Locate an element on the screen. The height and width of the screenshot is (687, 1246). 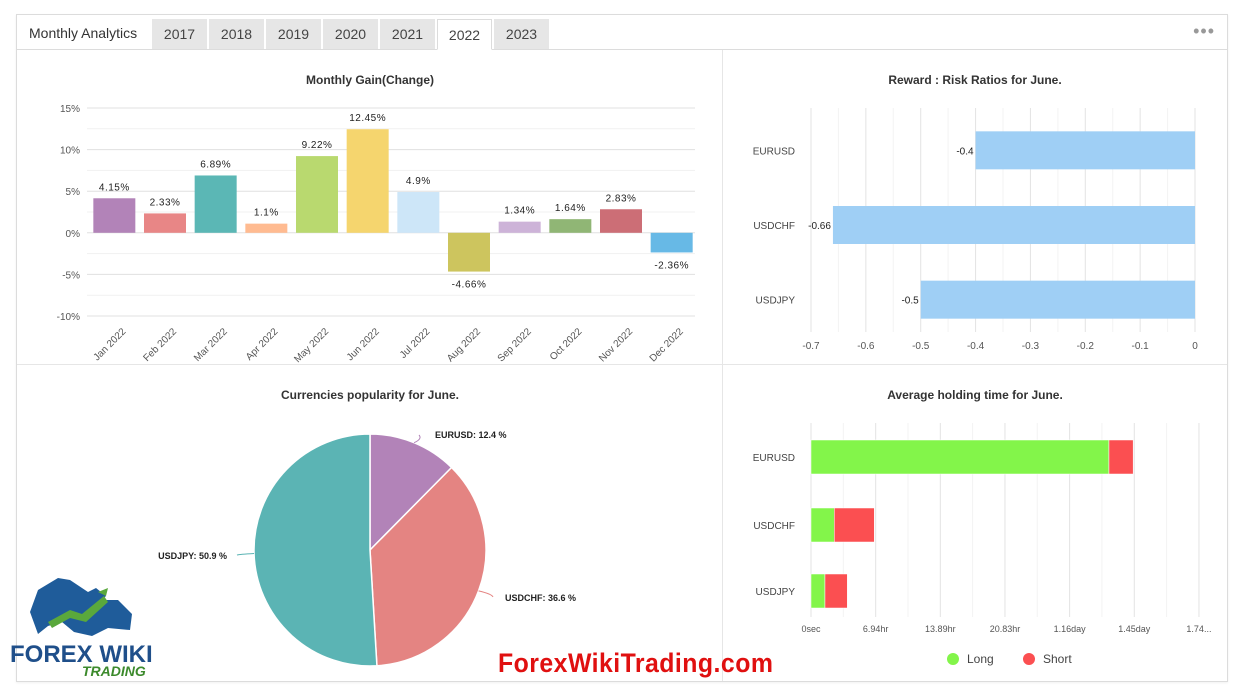
x-tick-label: May 2022 is located at coordinates (311, 345).